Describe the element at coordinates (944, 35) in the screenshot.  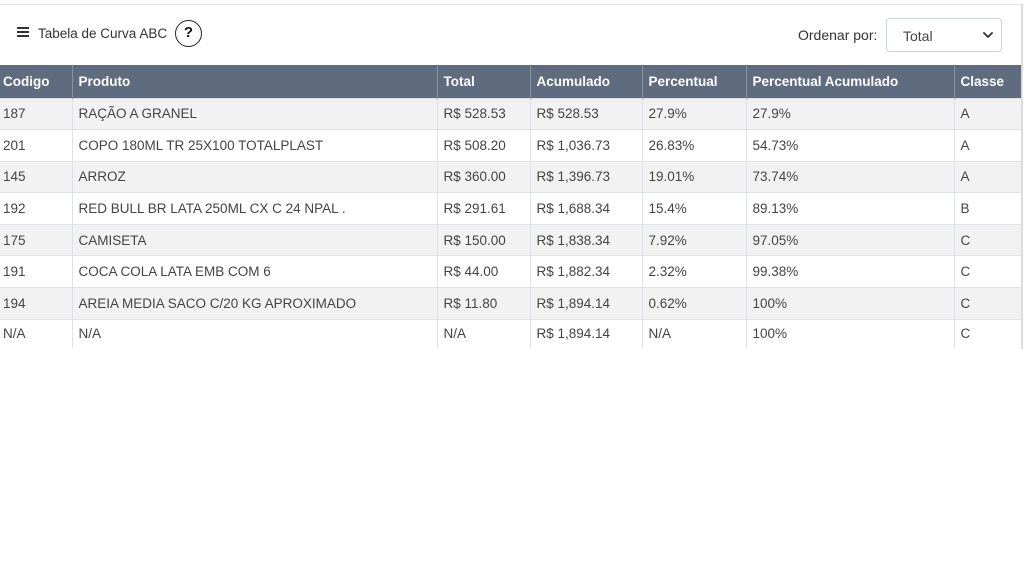
I see `sort-select: Total` at that location.